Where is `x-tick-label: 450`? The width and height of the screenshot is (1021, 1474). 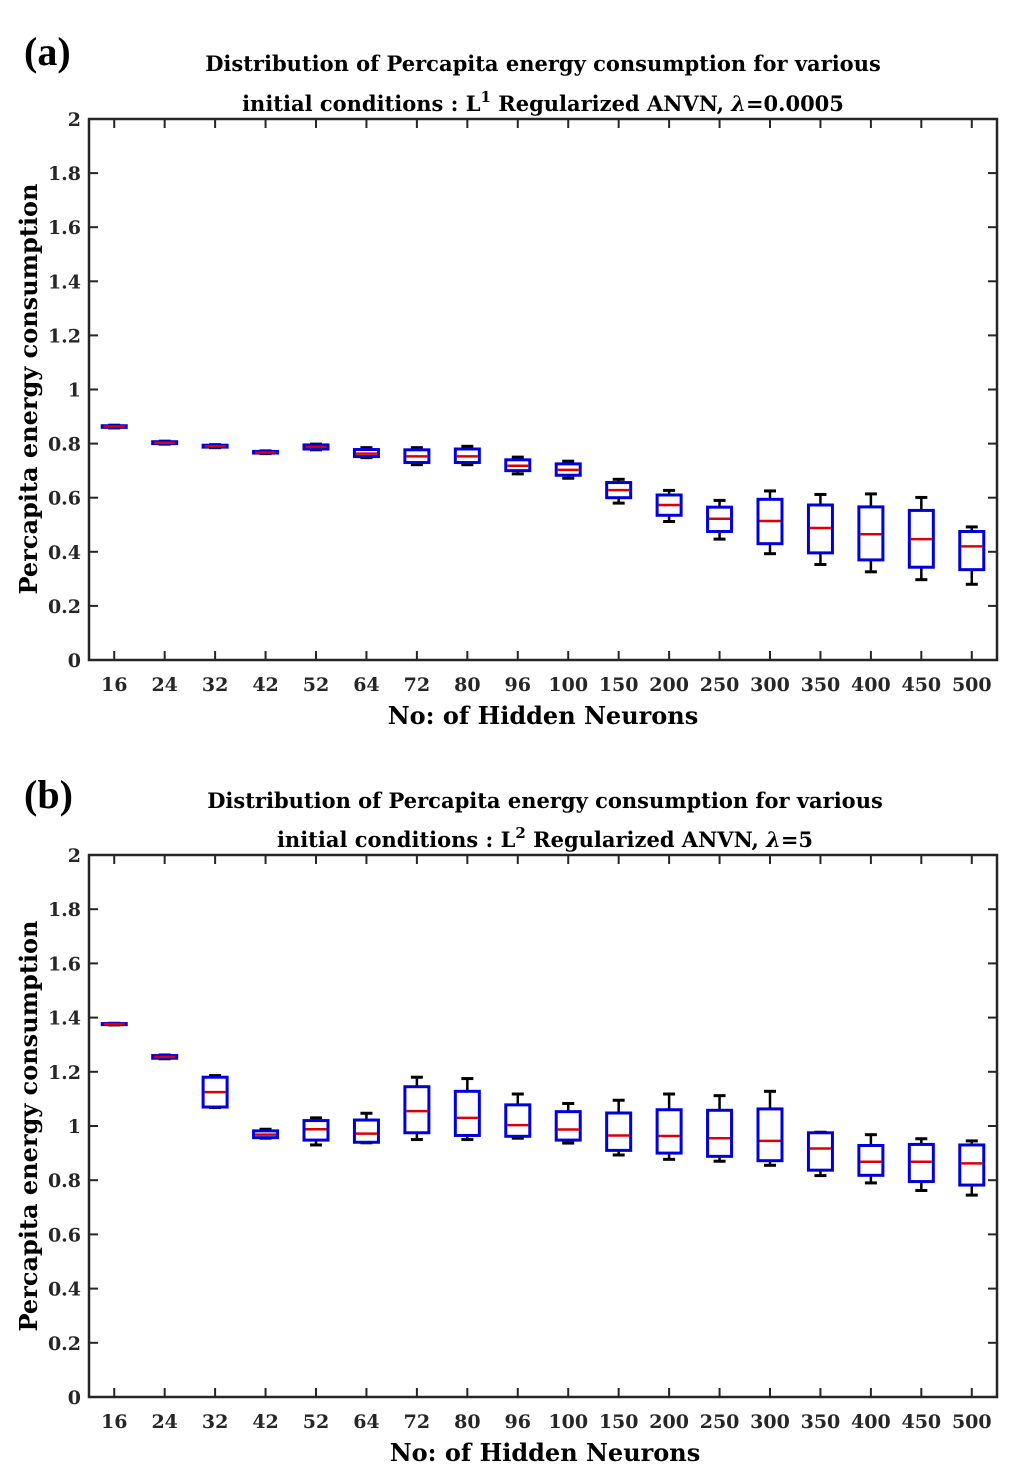 x-tick-label: 450 is located at coordinates (921, 1422).